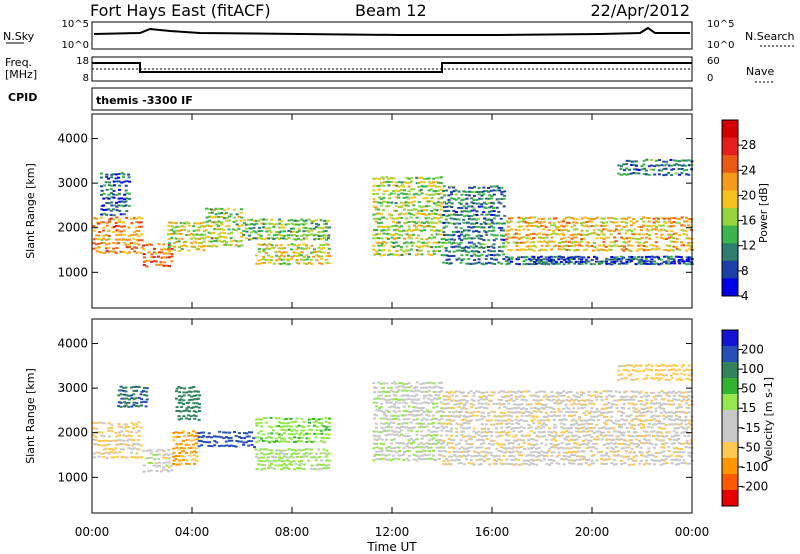 This screenshot has width=800, height=554. What do you see at coordinates (730, 164) in the screenshot?
I see `colorbar-swatch` at bounding box center [730, 164].